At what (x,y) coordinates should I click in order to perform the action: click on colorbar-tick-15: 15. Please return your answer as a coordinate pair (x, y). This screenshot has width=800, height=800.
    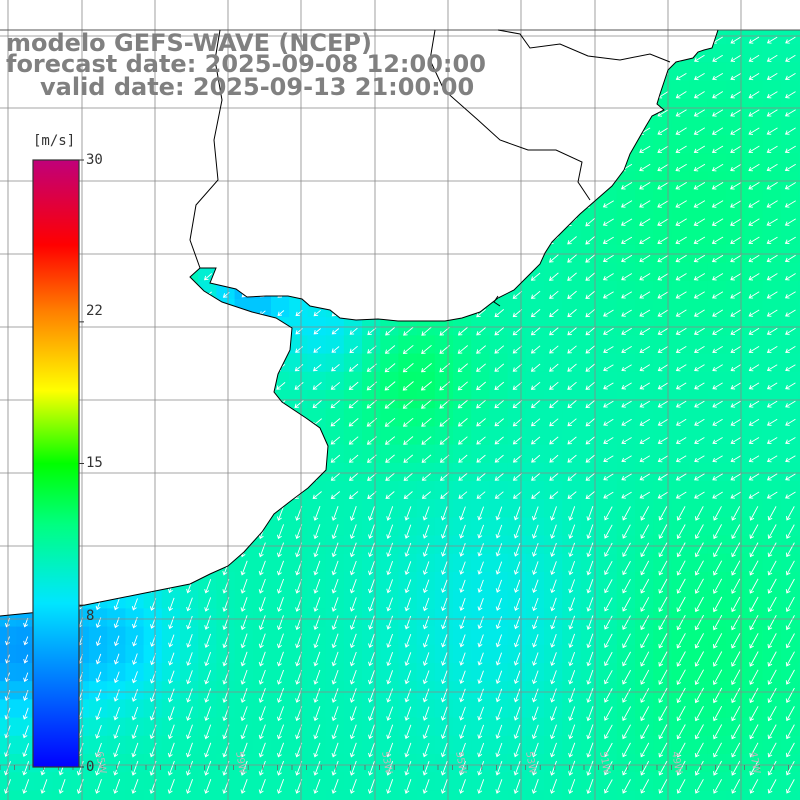
    Looking at the image, I should click on (94, 463).